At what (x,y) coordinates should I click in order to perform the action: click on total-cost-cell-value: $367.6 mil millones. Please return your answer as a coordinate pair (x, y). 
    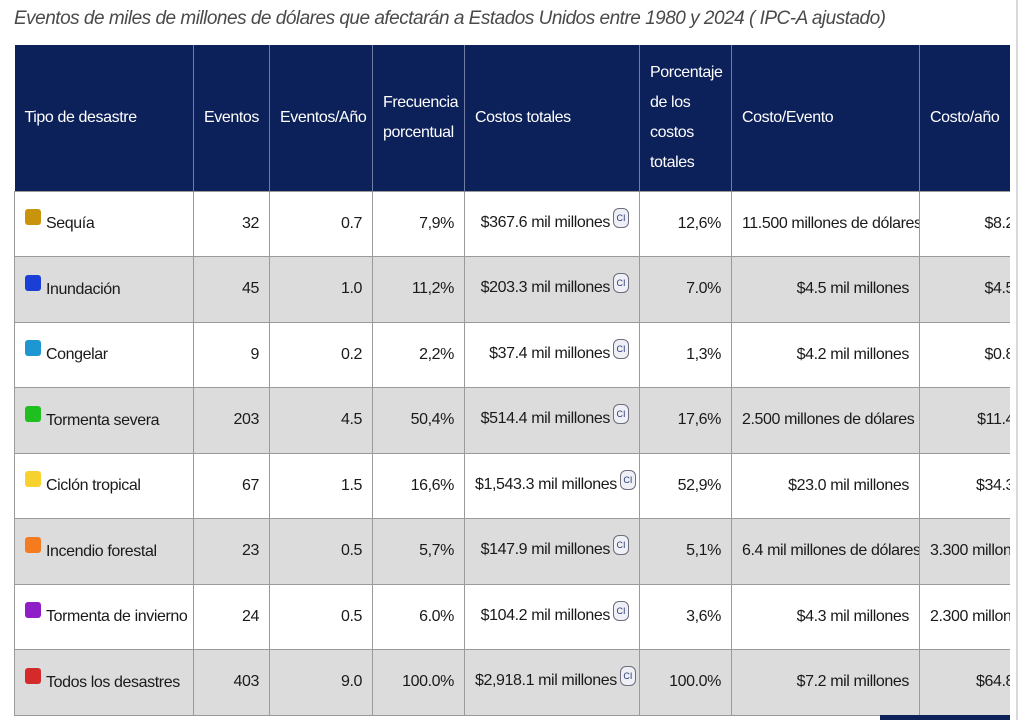
    Looking at the image, I should click on (545, 222).